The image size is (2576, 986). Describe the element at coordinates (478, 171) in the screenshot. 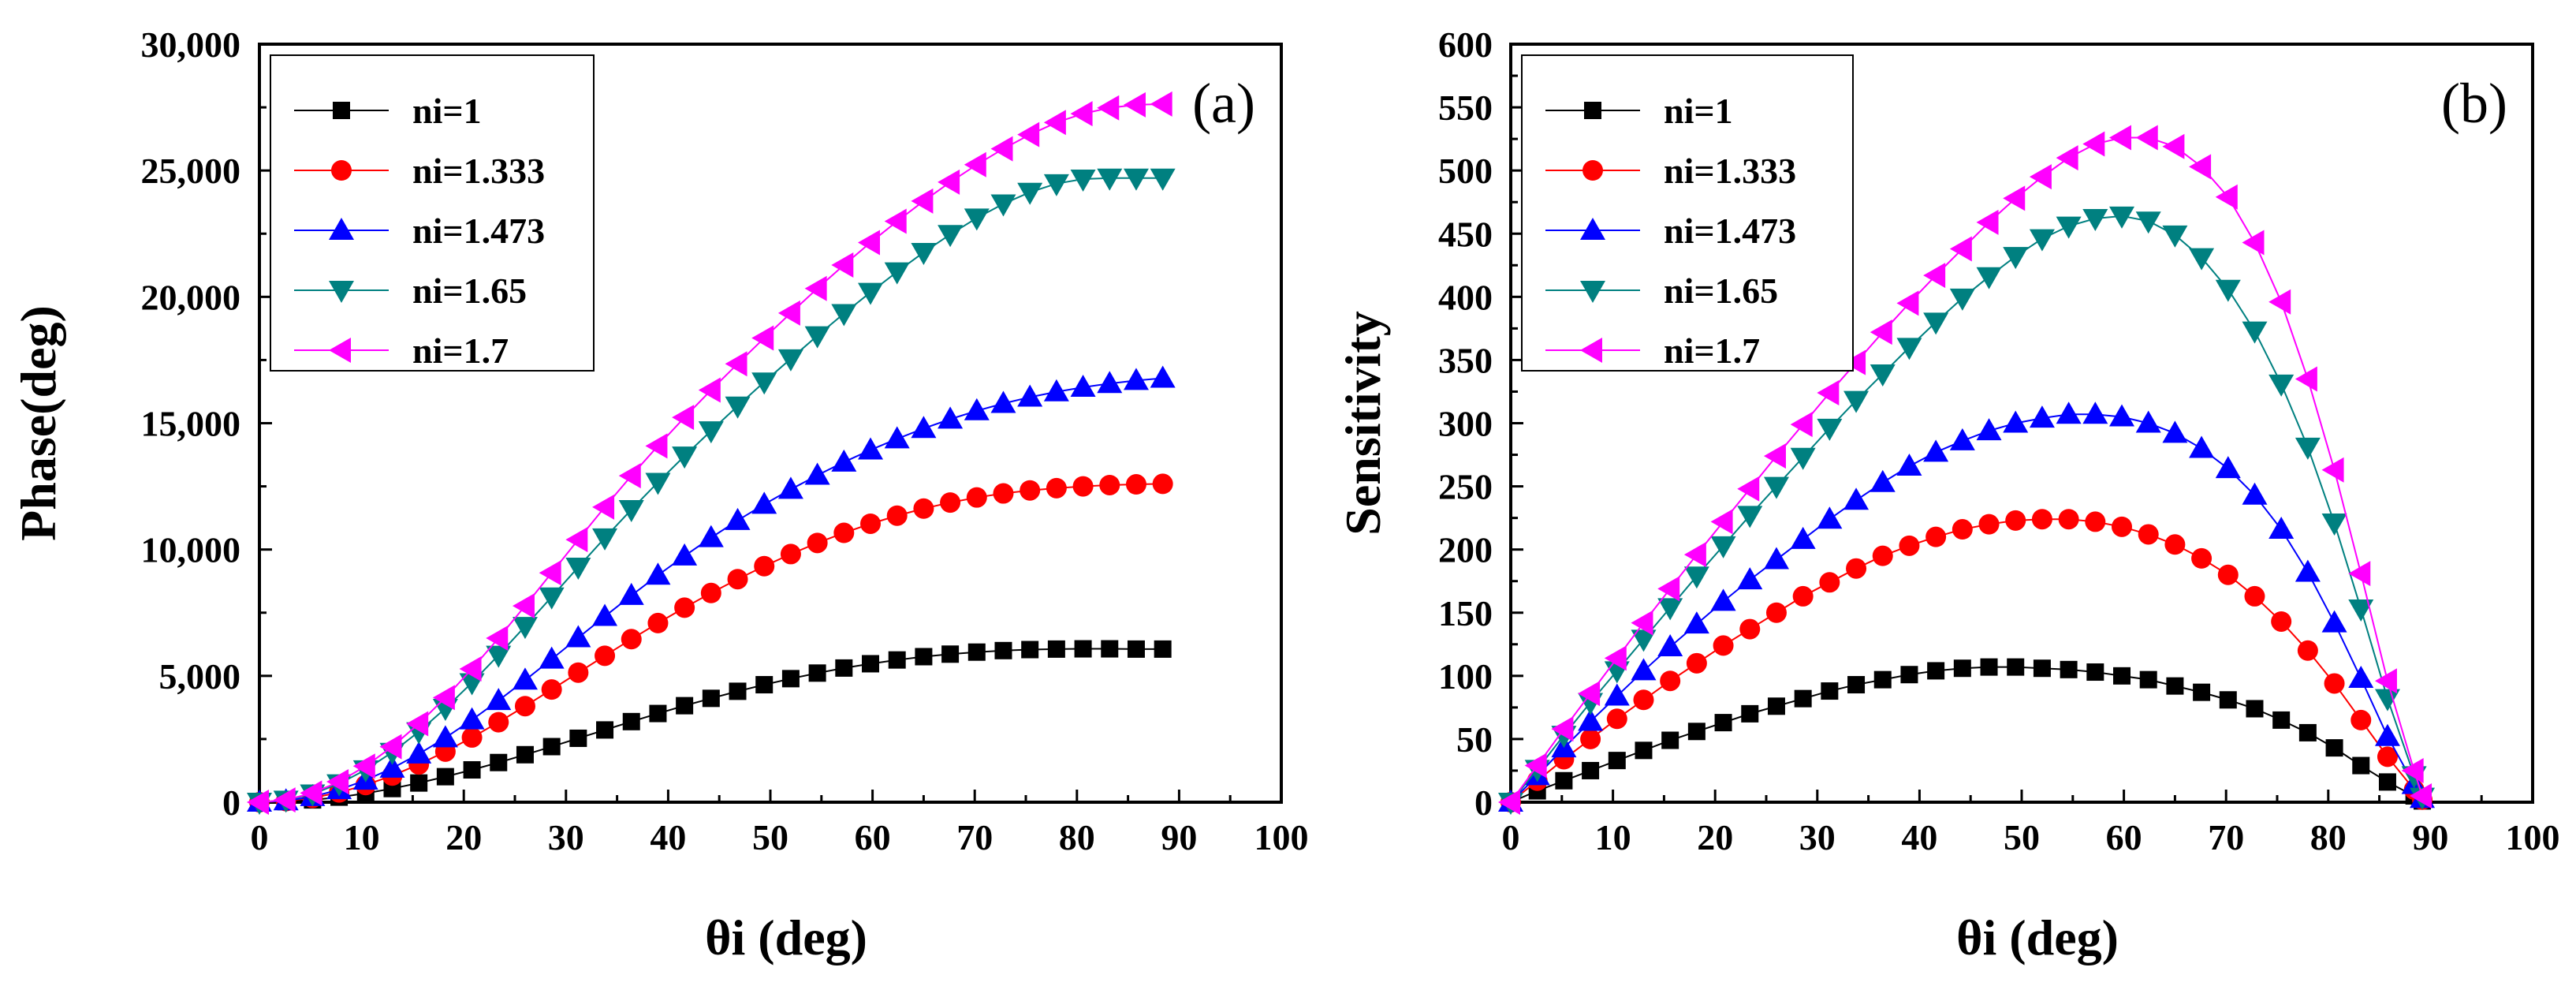

I see `legend-label: ni=1.333` at that location.